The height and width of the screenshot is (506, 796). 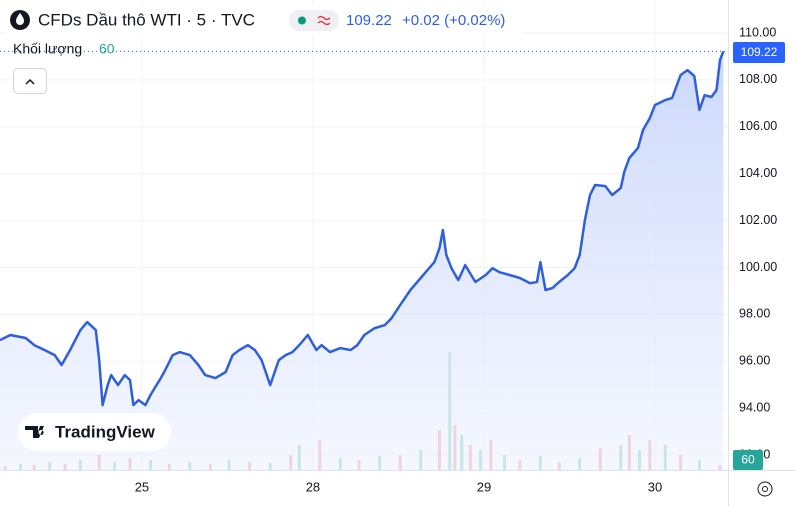 I want to click on status-pill, so click(x=314, y=20).